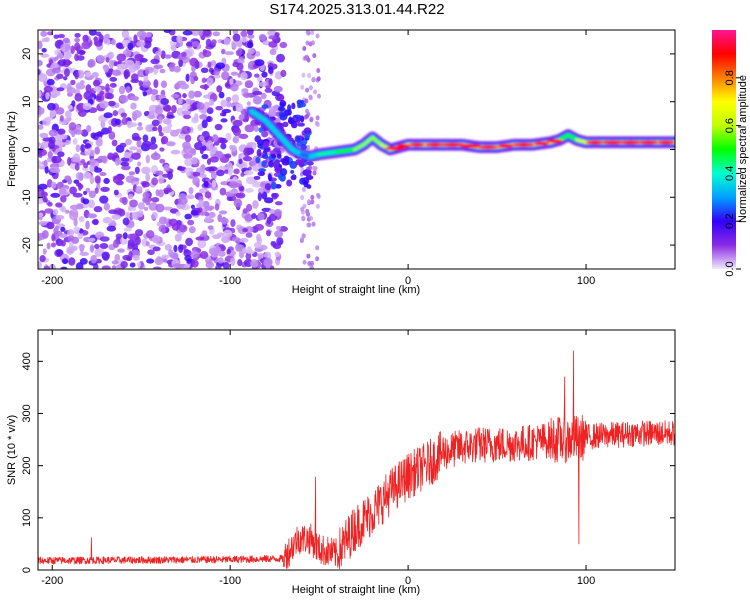 This screenshot has height=600, width=750. I want to click on colorbar-tick-label: 0.2, so click(730, 221).